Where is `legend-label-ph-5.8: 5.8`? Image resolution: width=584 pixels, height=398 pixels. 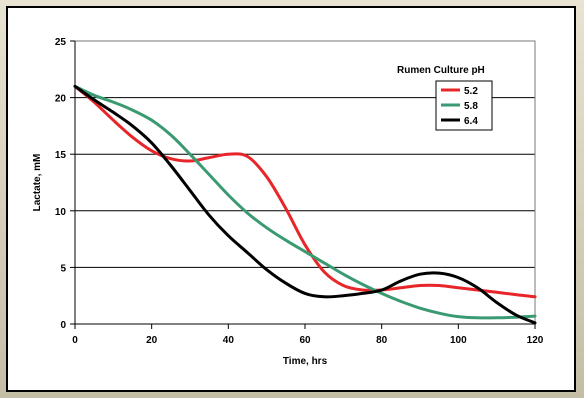
legend-label-ph-5.8: 5.8 is located at coordinates (471, 106).